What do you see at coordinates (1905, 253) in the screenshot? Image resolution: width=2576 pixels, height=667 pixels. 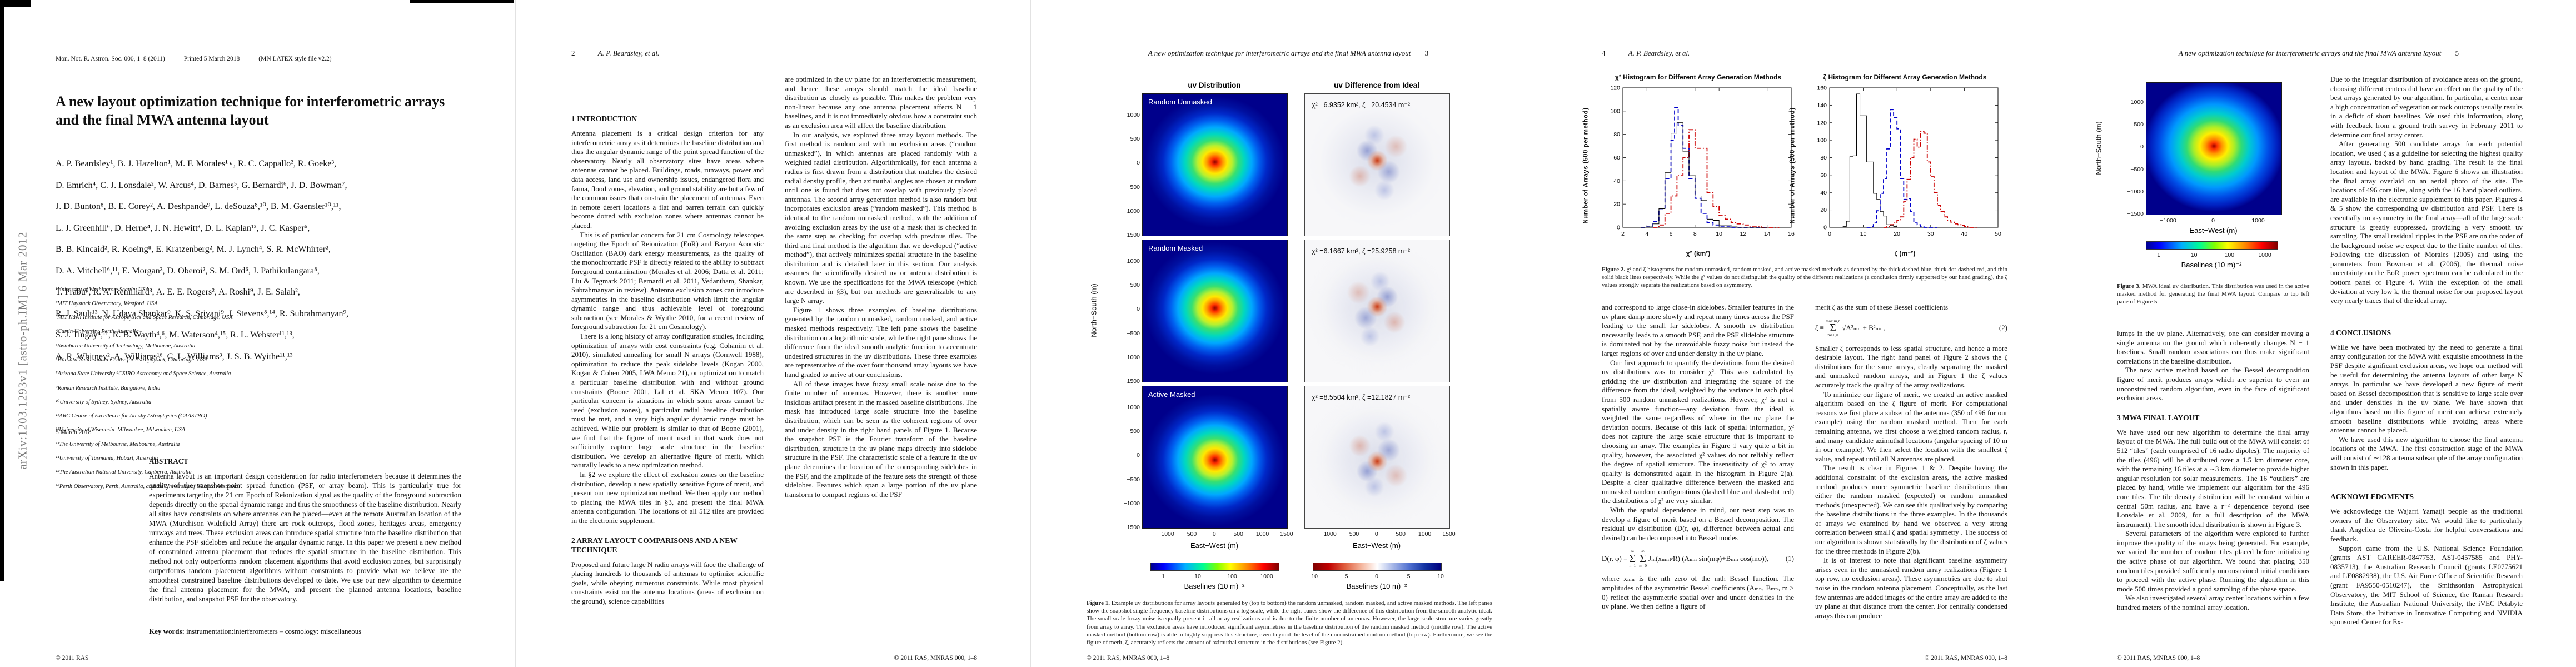 I see `zeta-histogram-xlabel: ζ (m⁻²)` at bounding box center [1905, 253].